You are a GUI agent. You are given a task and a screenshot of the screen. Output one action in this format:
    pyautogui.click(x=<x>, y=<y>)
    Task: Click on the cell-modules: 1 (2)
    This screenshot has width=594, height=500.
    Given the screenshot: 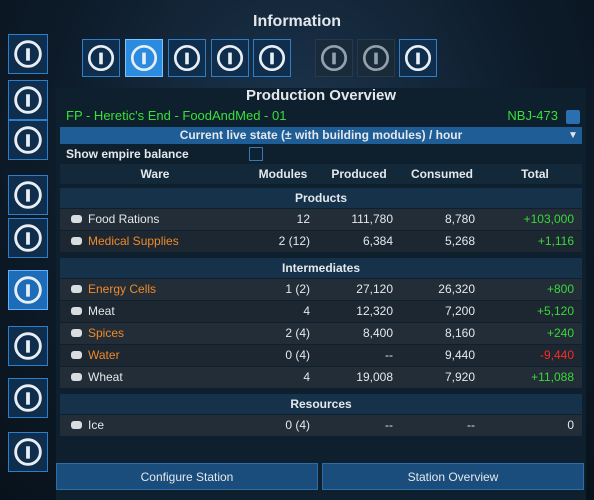 What is the action you would take?
    pyautogui.click(x=297, y=289)
    